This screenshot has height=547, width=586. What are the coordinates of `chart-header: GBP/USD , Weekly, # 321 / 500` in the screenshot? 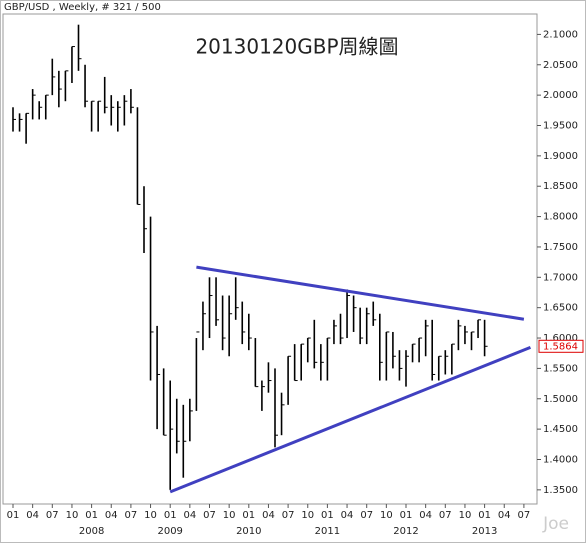 It's located at (82, 7).